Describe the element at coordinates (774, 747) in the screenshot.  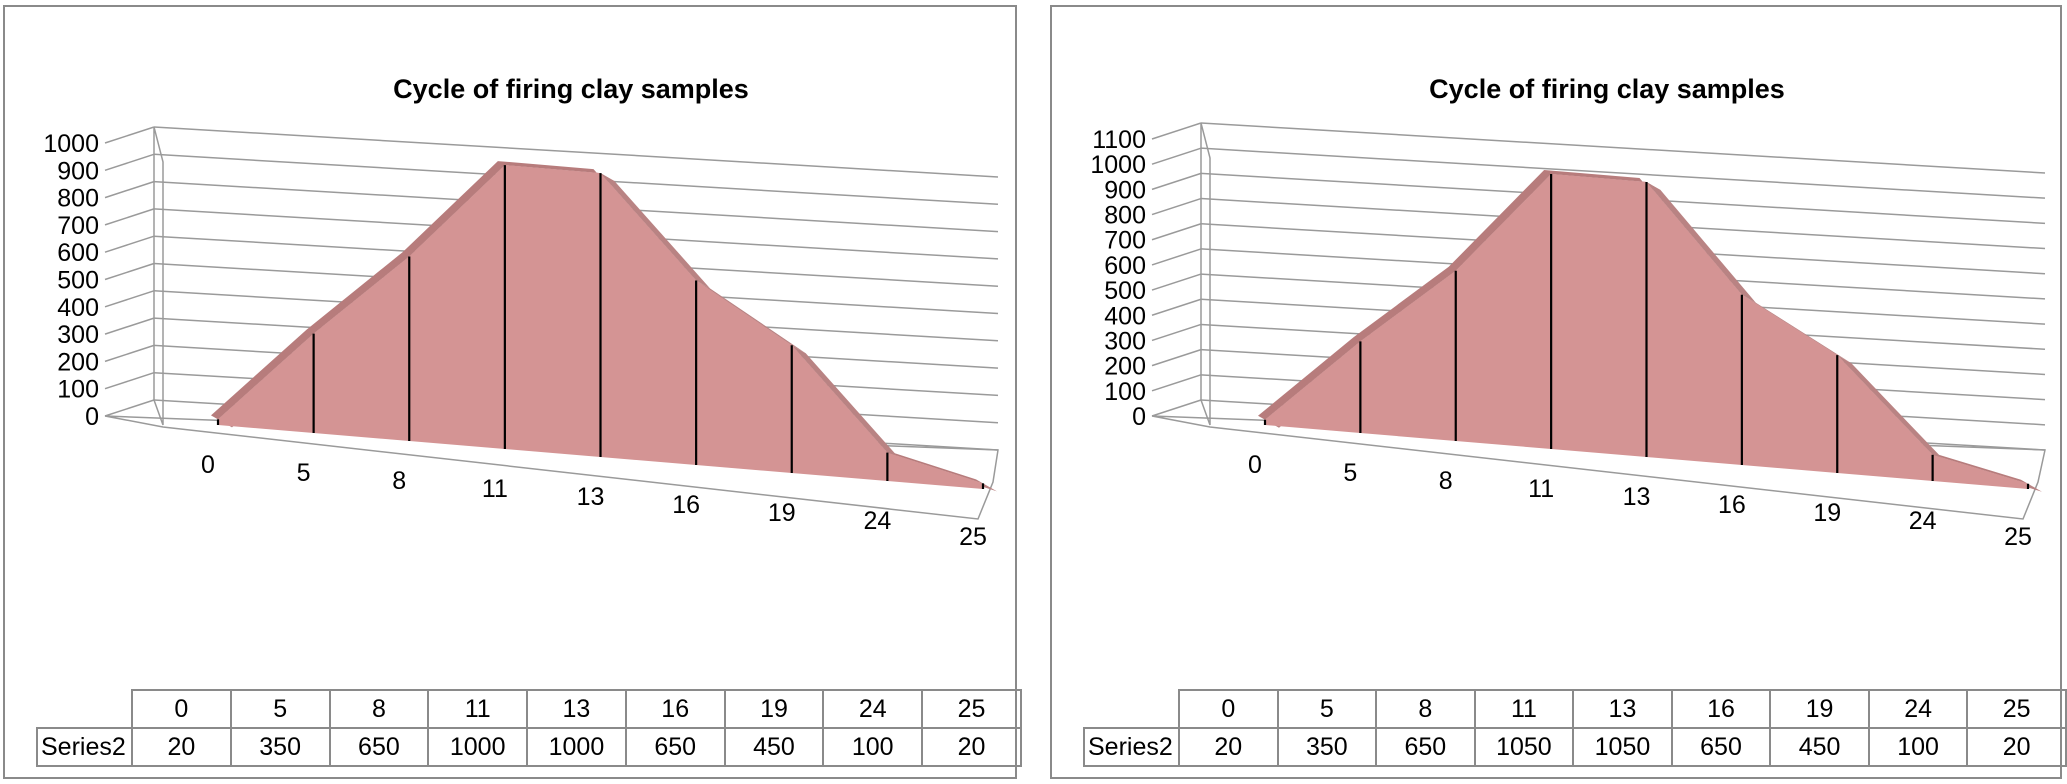
I see `table-value-cell: 450` at that location.